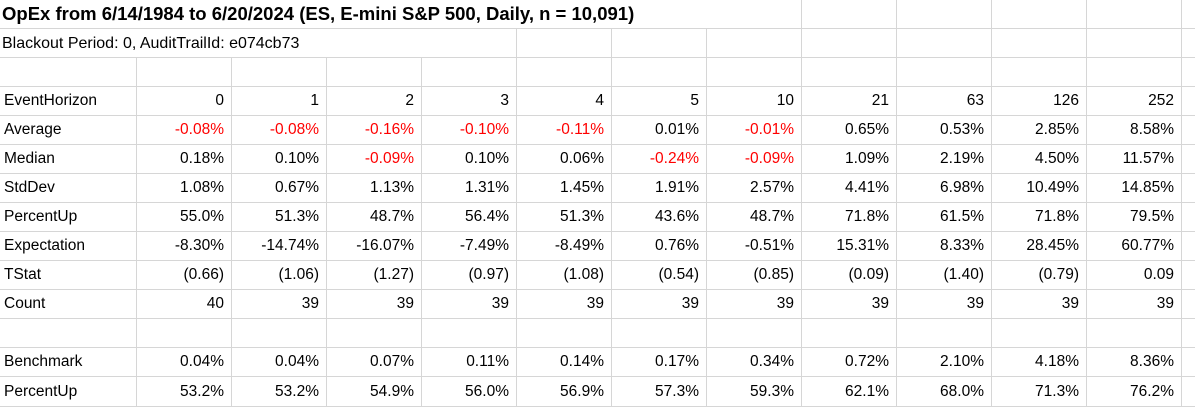 This screenshot has width=1195, height=407. What do you see at coordinates (849, 392) in the screenshot?
I see `benchmark-value-cell: 62.1%` at bounding box center [849, 392].